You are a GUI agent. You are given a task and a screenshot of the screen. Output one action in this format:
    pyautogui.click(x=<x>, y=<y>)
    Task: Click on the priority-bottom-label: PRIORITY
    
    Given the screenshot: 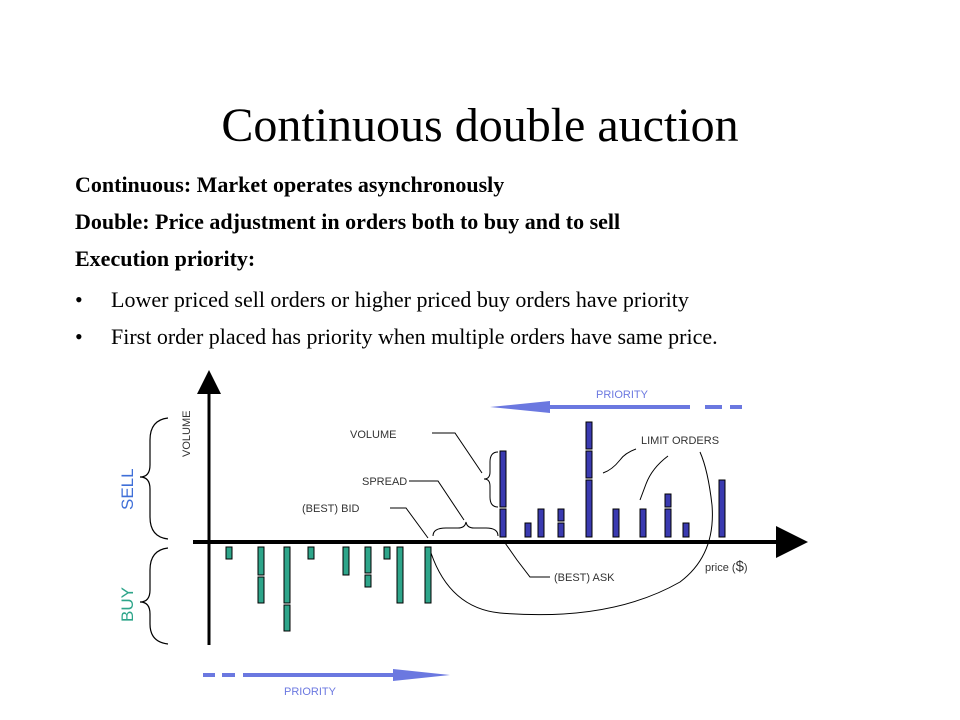 What is the action you would take?
    pyautogui.click(x=310, y=692)
    